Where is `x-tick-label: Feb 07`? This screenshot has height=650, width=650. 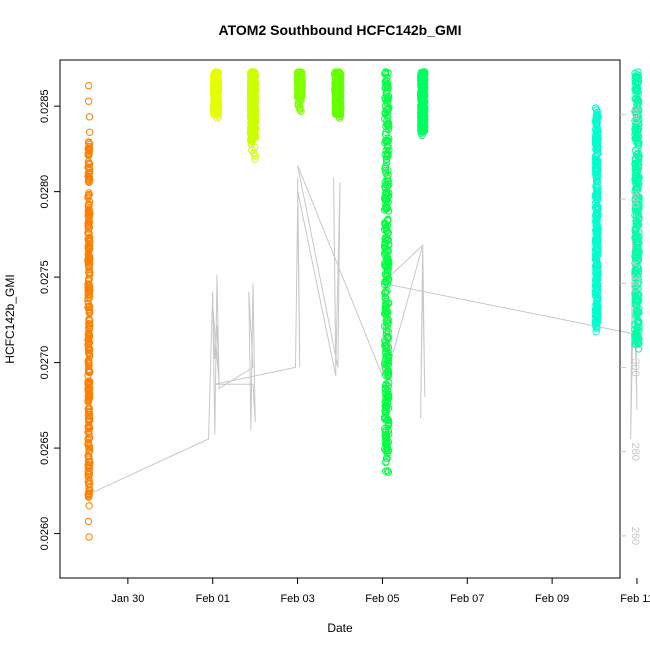
x-tick-label: Feb 07 is located at coordinates (467, 599).